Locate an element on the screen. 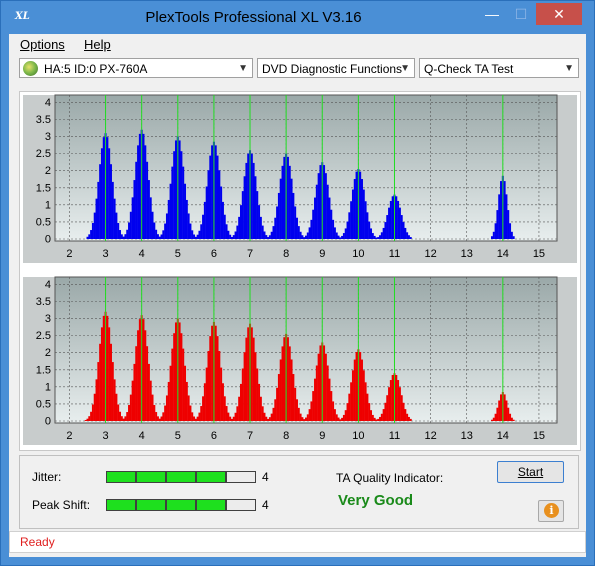  land-y-tick-label: 4 is located at coordinates (48, 103).